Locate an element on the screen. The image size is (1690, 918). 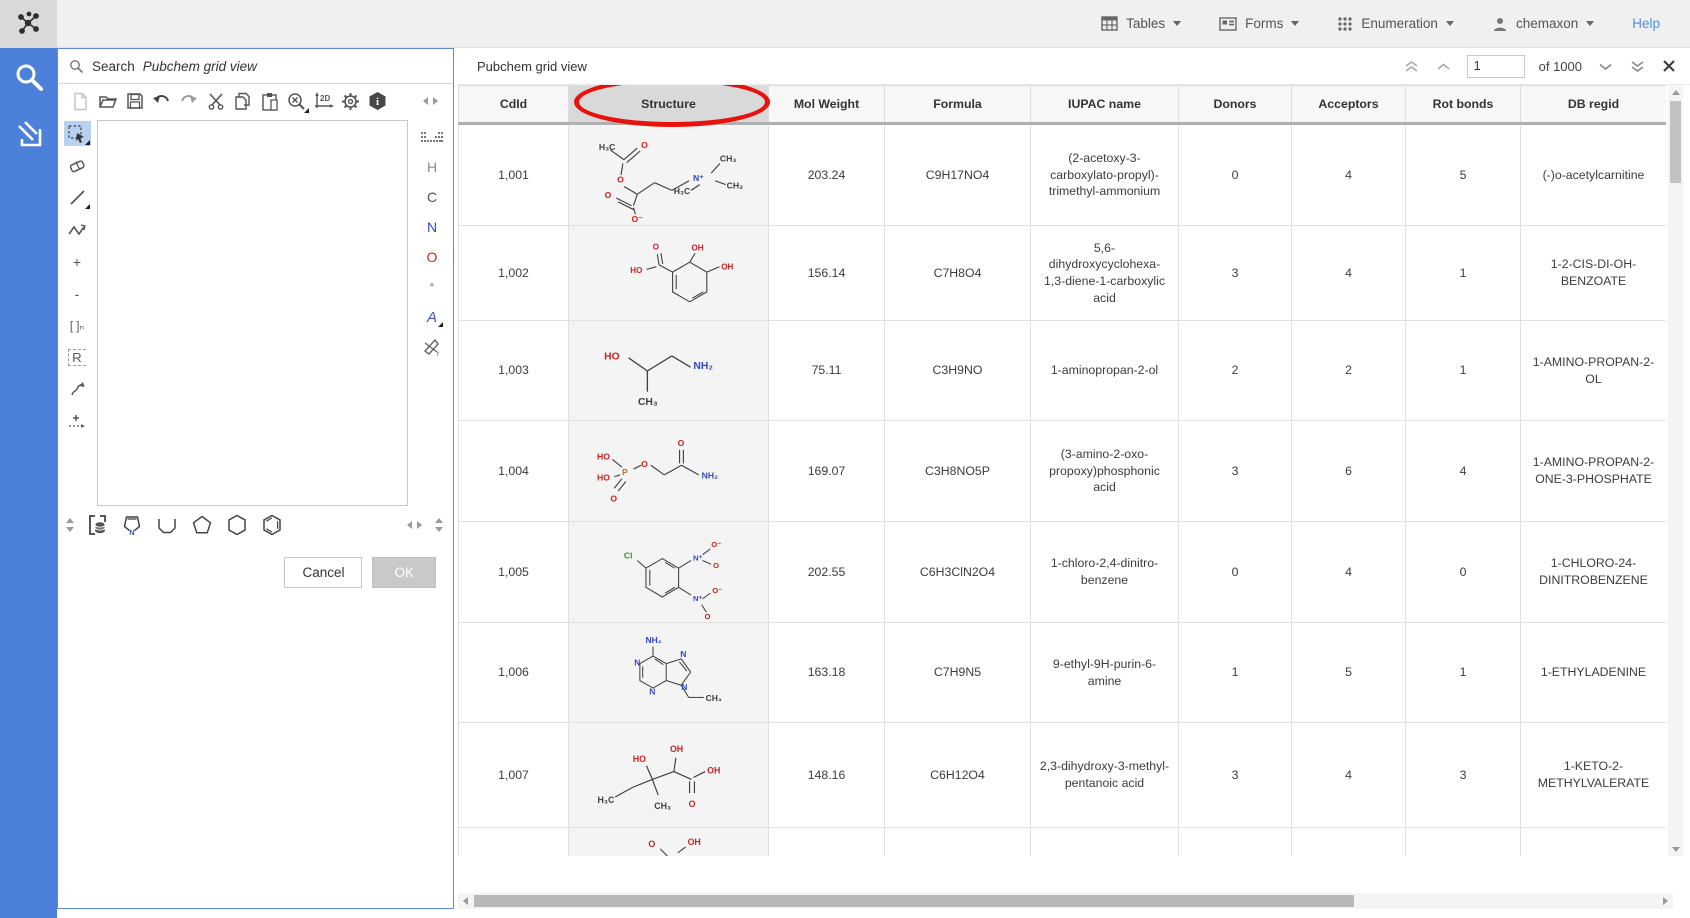
graphical-objects-button is located at coordinates (77, 389).